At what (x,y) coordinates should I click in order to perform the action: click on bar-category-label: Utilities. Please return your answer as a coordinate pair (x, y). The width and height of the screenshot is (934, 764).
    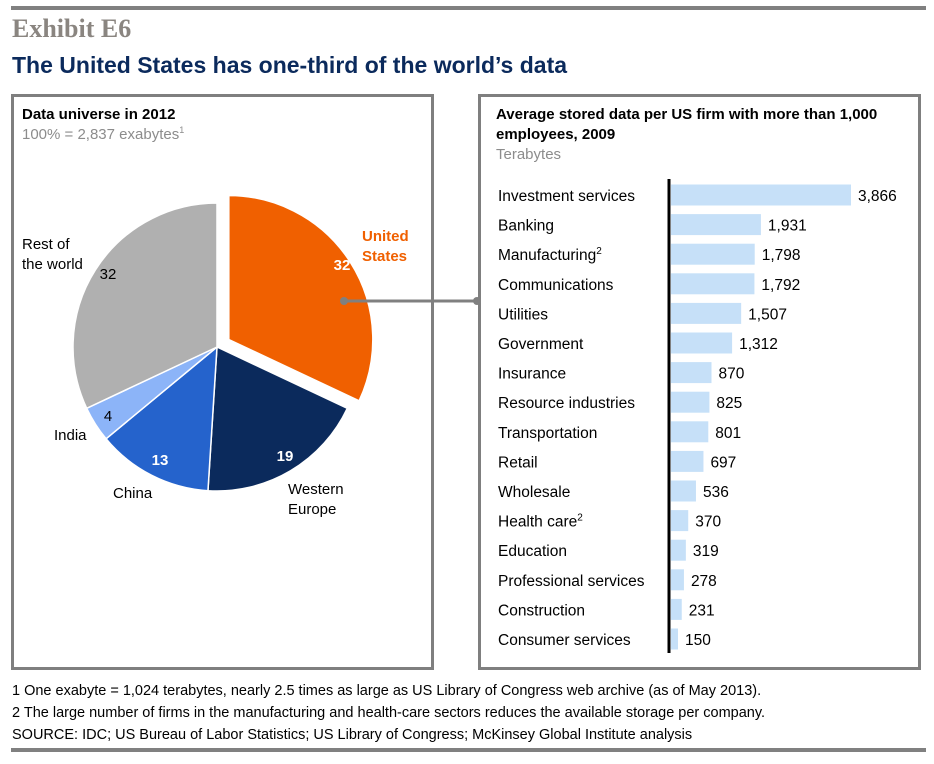
    Looking at the image, I should click on (523, 314).